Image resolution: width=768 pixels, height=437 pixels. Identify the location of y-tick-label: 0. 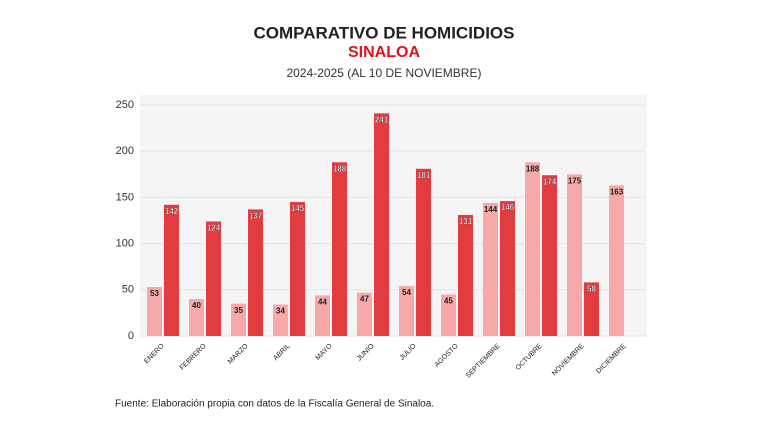
(131, 336).